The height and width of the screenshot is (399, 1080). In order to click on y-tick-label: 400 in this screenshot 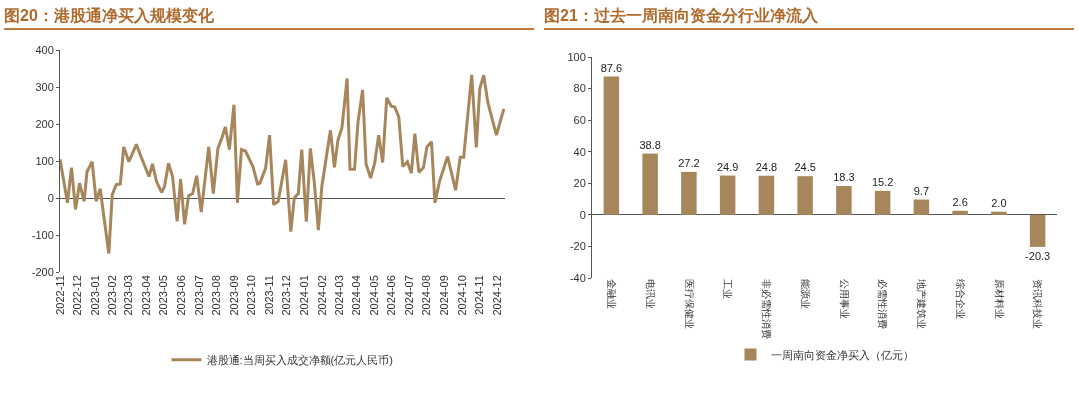, I will do `click(44, 49)`.